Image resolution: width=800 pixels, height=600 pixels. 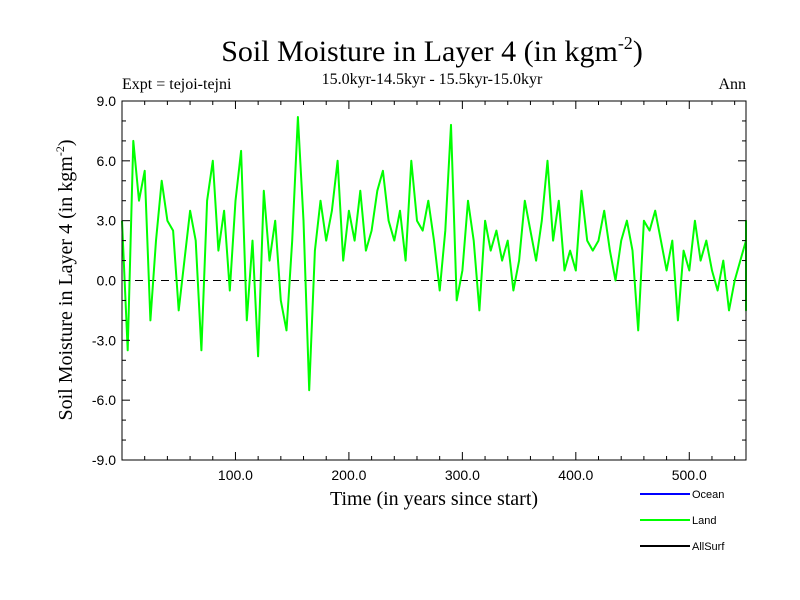 What do you see at coordinates (107, 281) in the screenshot?
I see `y-tick-label: 0.0` at bounding box center [107, 281].